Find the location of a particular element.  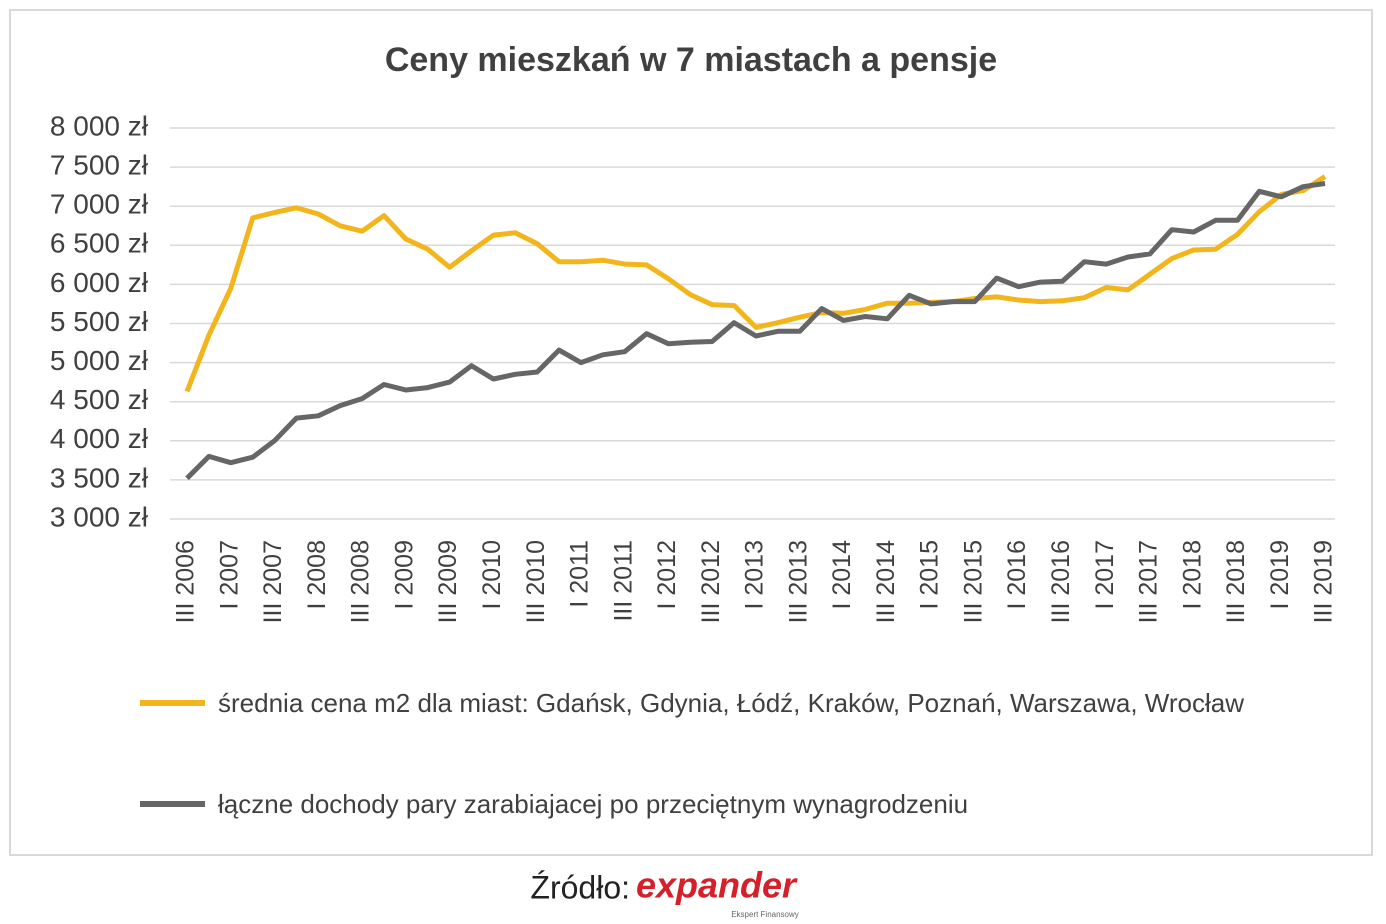

x-tick-label: I 2015 is located at coordinates (930, 575).